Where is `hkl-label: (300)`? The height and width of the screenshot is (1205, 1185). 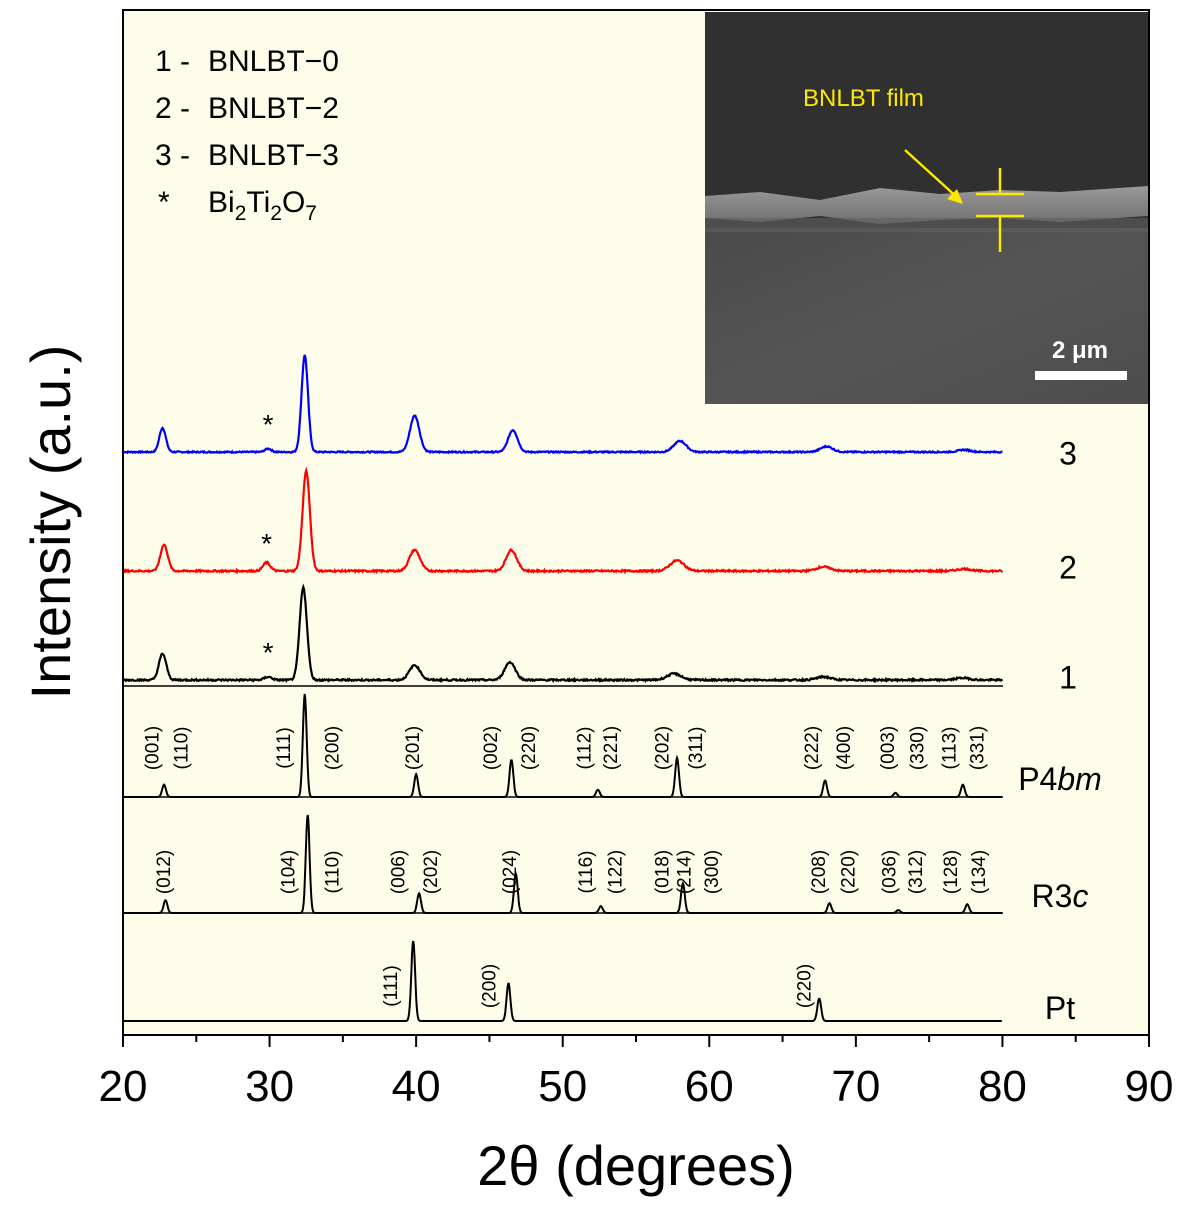
hkl-label: (300) is located at coordinates (712, 872).